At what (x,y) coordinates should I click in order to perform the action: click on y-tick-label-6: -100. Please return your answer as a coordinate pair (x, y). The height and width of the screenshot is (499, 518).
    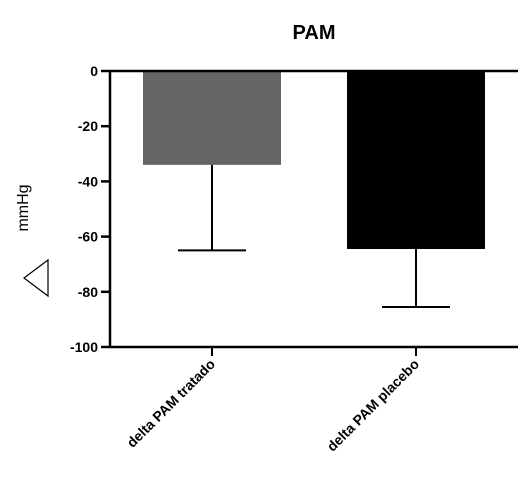
    Looking at the image, I should click on (84, 347).